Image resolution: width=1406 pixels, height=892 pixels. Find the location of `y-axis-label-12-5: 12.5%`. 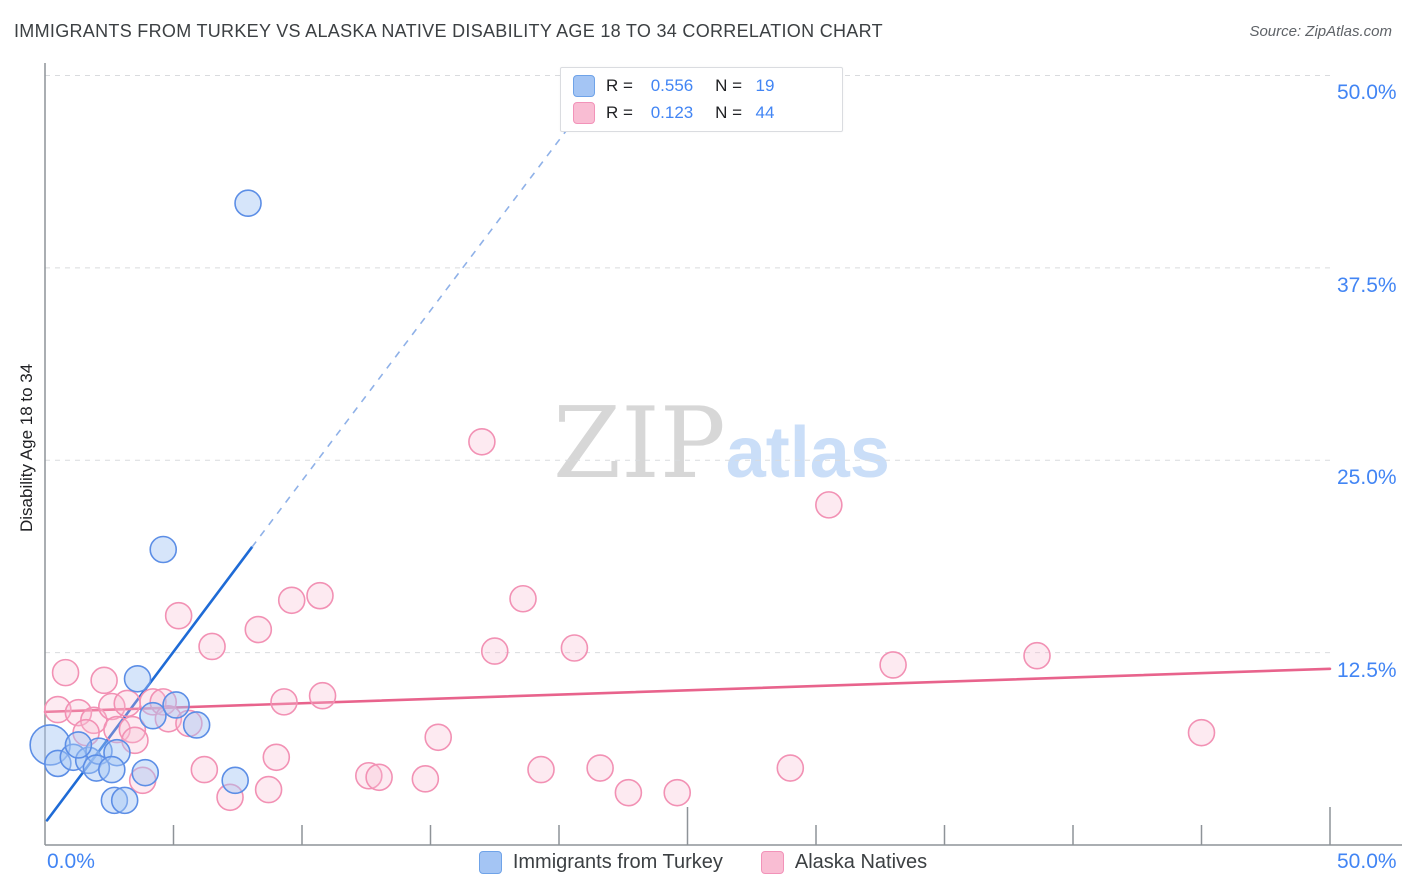

y-axis-label-12-5: 12.5% is located at coordinates (1367, 670).